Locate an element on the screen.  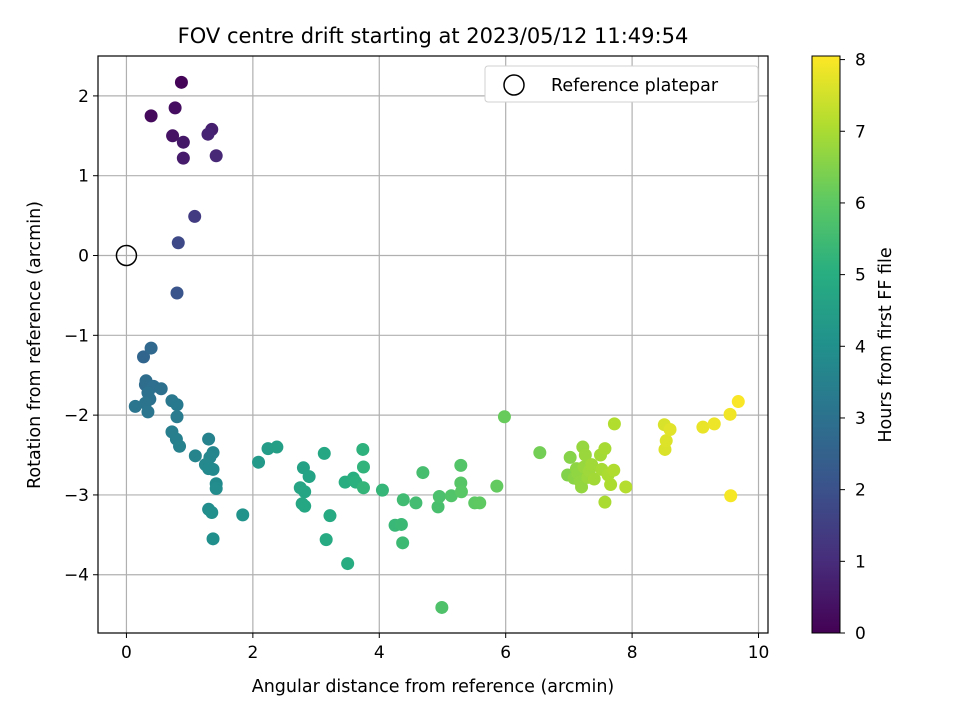
colorbar-tick-label: 8 is located at coordinates (860, 61).